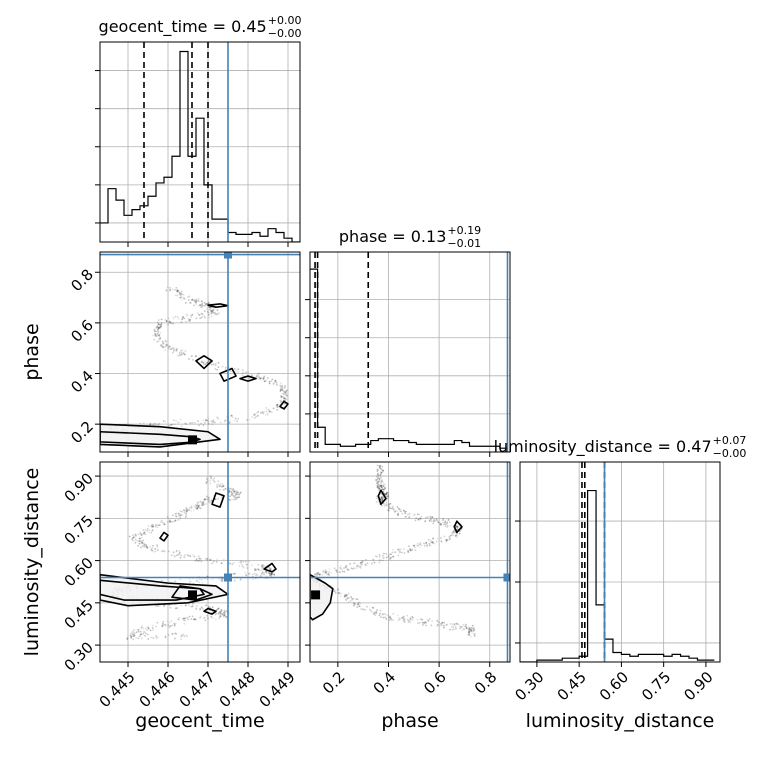 This screenshot has height=760, width=760. I want to click on y-tick-label: 0.90, so click(79, 487).